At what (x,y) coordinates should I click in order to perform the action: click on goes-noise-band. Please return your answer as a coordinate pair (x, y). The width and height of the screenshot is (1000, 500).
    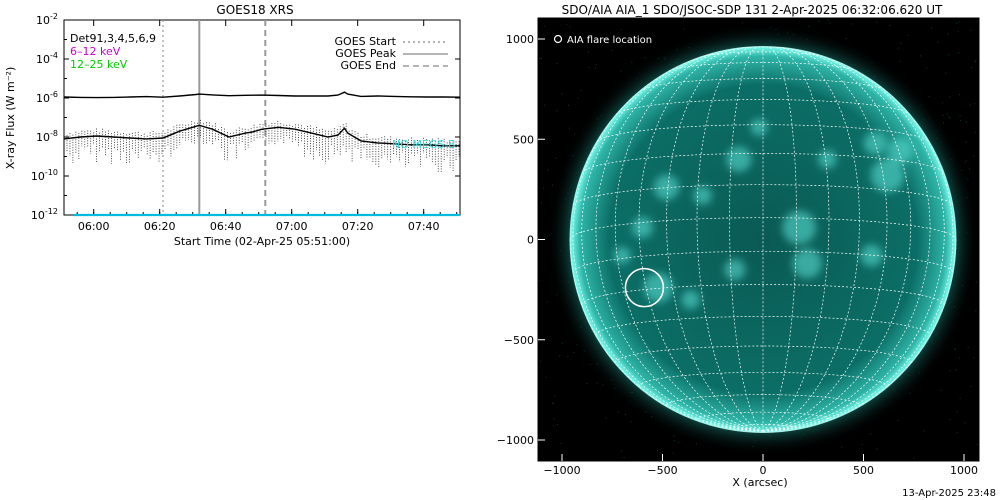
    Looking at the image, I should click on (261, 146).